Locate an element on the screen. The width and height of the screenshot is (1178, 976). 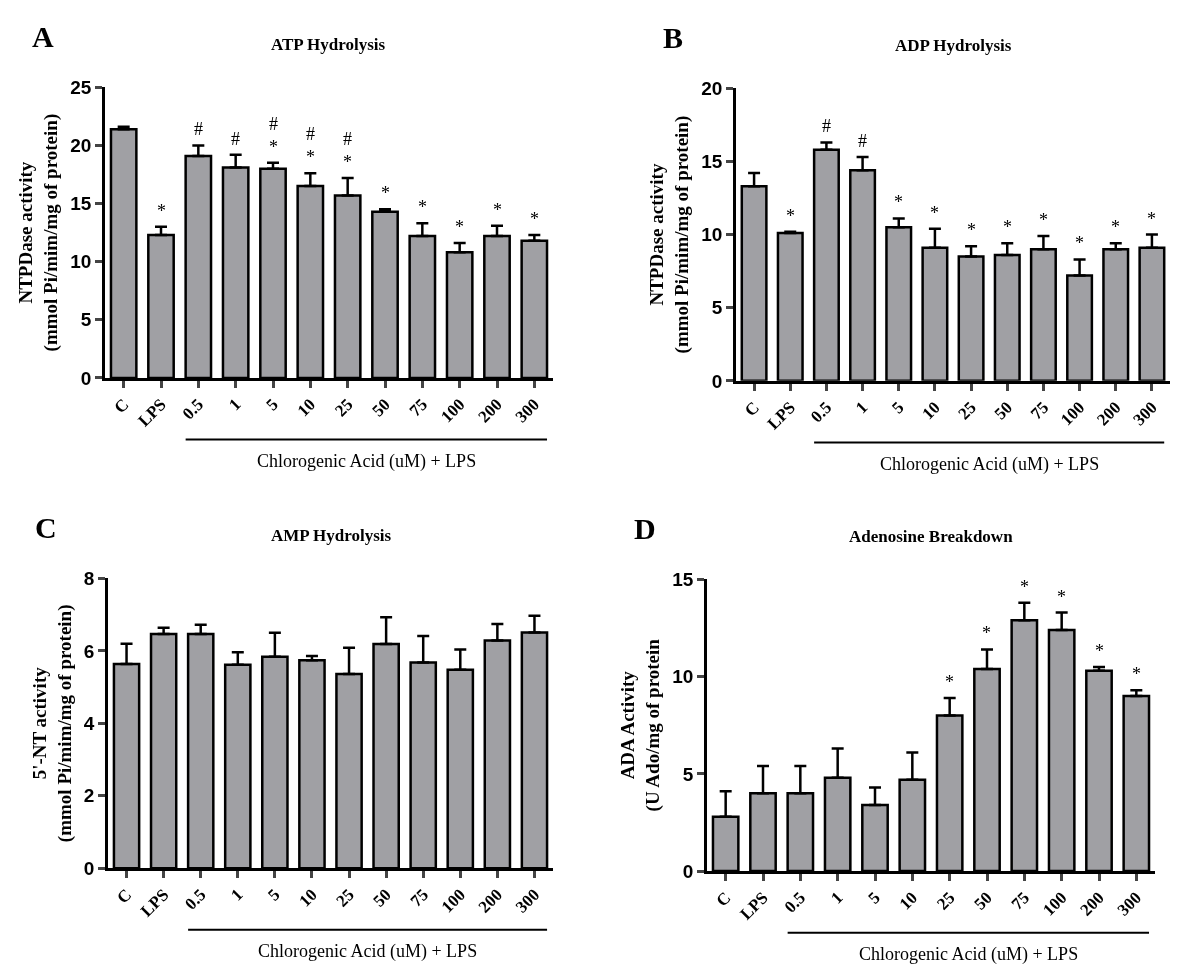
y-tick-label: 25 is located at coordinates (81, 87).